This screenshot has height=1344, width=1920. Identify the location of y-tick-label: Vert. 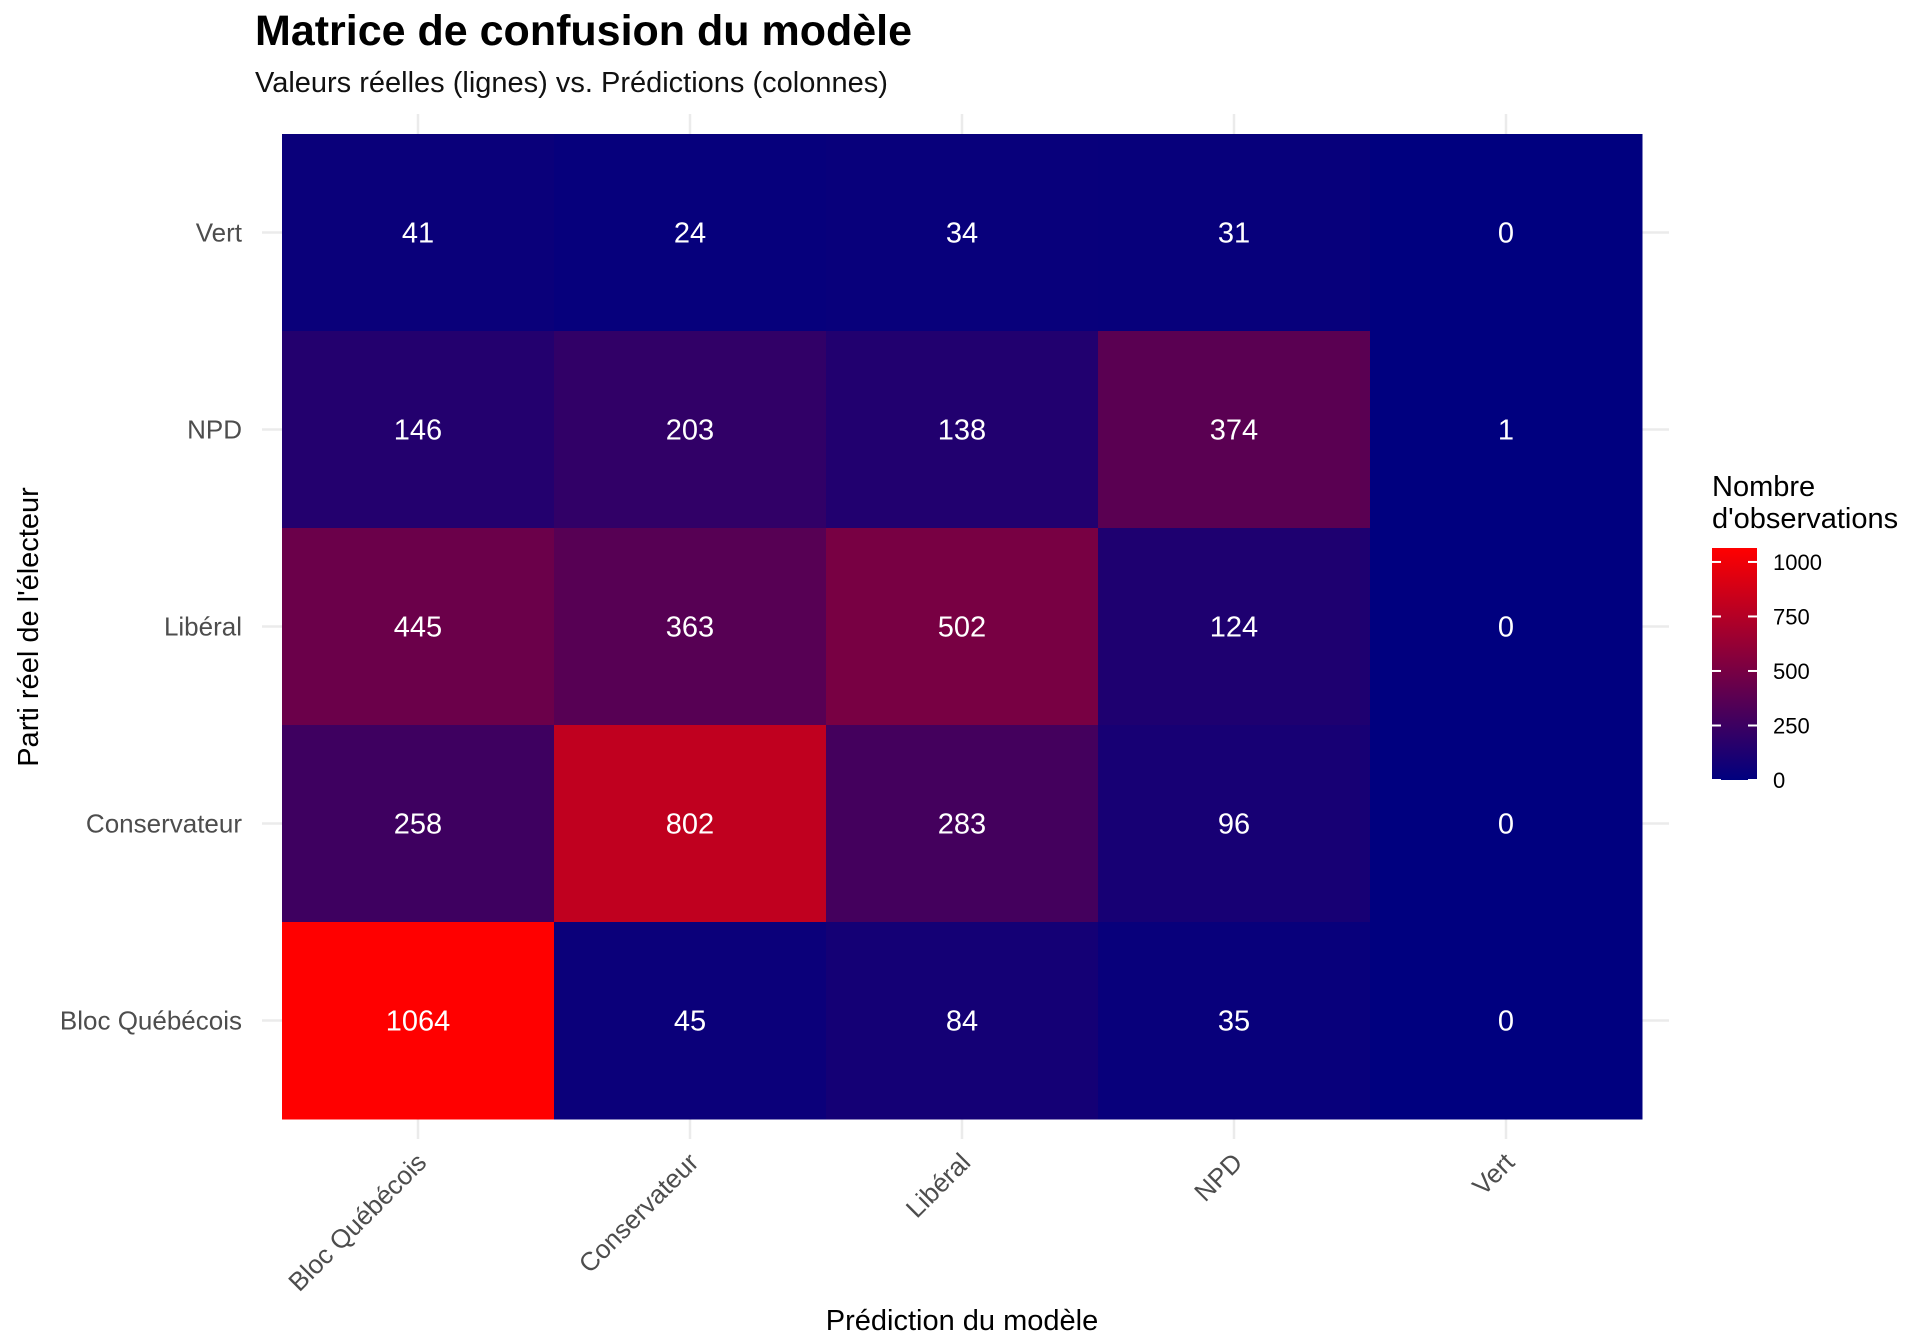
(219, 233).